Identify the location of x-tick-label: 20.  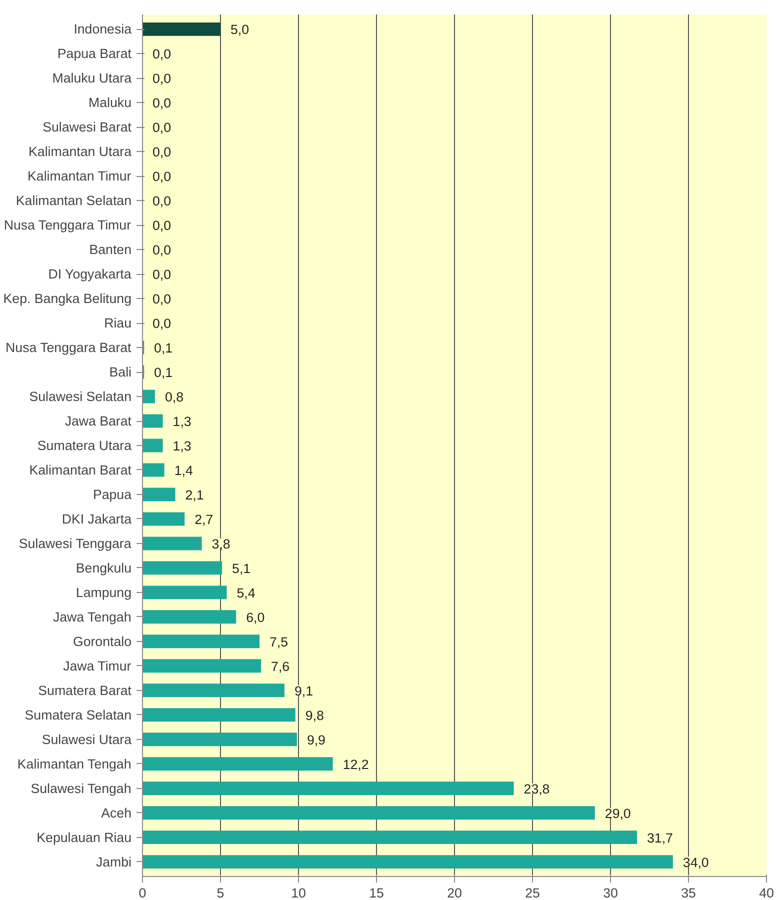
(454, 893).